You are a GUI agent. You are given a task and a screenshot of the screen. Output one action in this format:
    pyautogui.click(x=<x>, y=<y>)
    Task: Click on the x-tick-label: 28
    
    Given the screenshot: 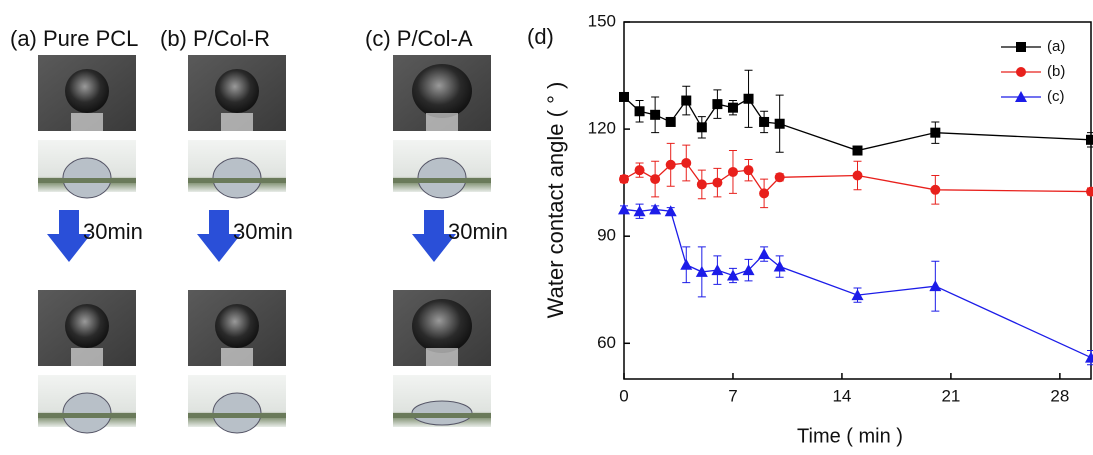 What is the action you would take?
    pyautogui.click(x=1059, y=395)
    